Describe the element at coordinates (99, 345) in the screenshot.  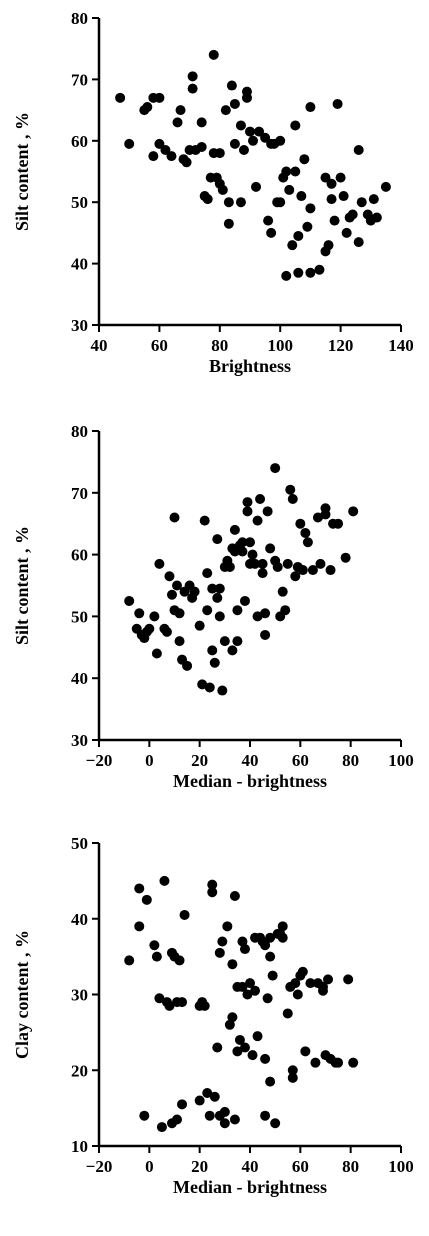
I see `x-tick-label: 40` at that location.